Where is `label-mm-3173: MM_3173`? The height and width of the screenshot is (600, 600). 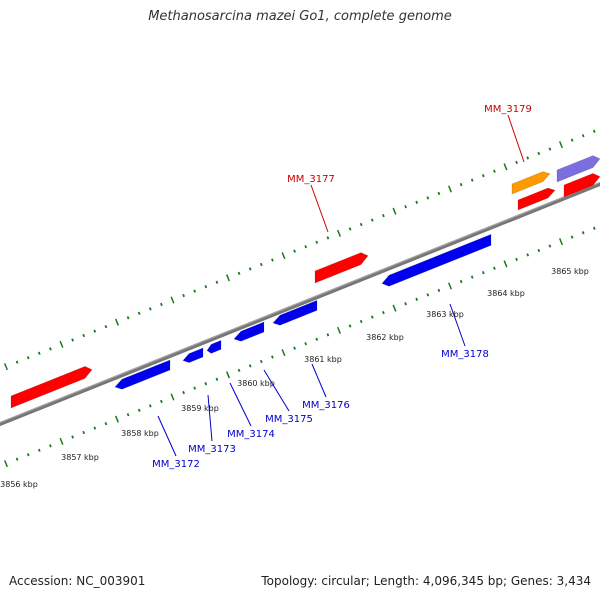 label-mm-3173: MM_3173 is located at coordinates (212, 449).